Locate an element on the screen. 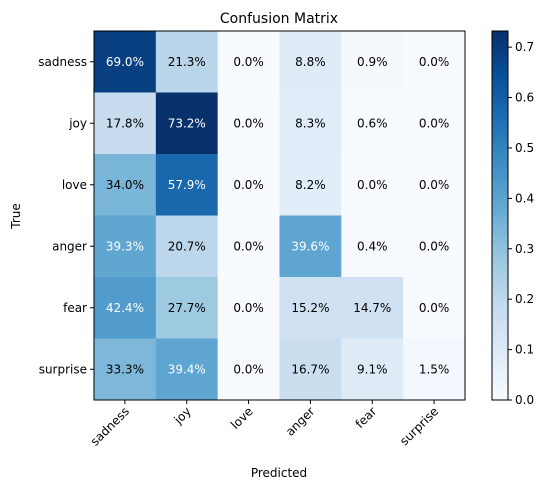  cell-value-label: 42.4% is located at coordinates (125, 308).